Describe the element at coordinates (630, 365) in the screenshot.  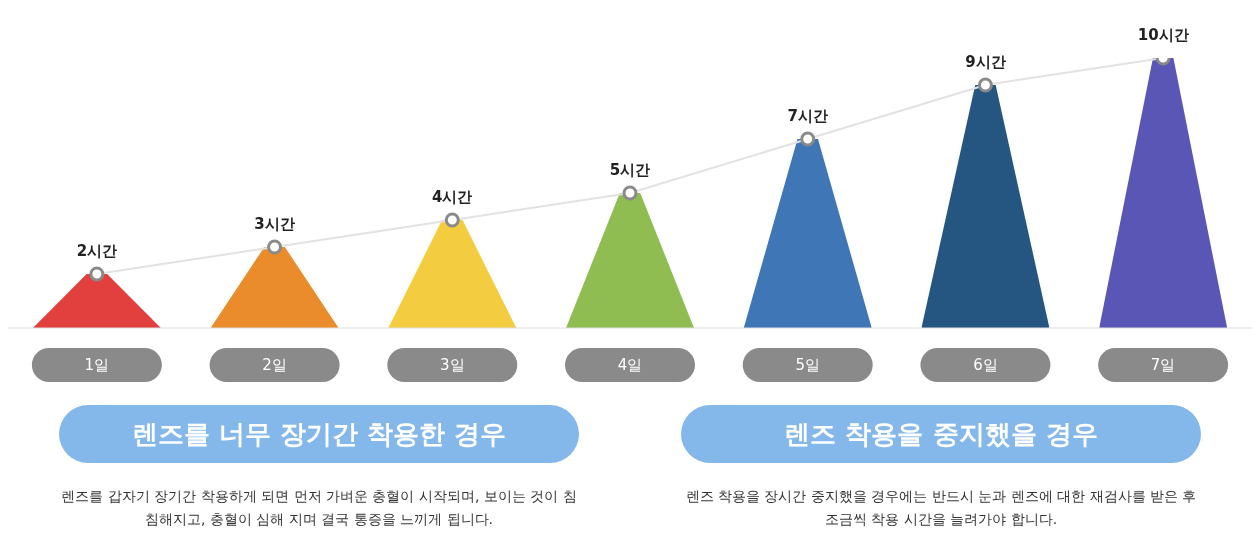
I see `x-tick-label: 4일` at that location.